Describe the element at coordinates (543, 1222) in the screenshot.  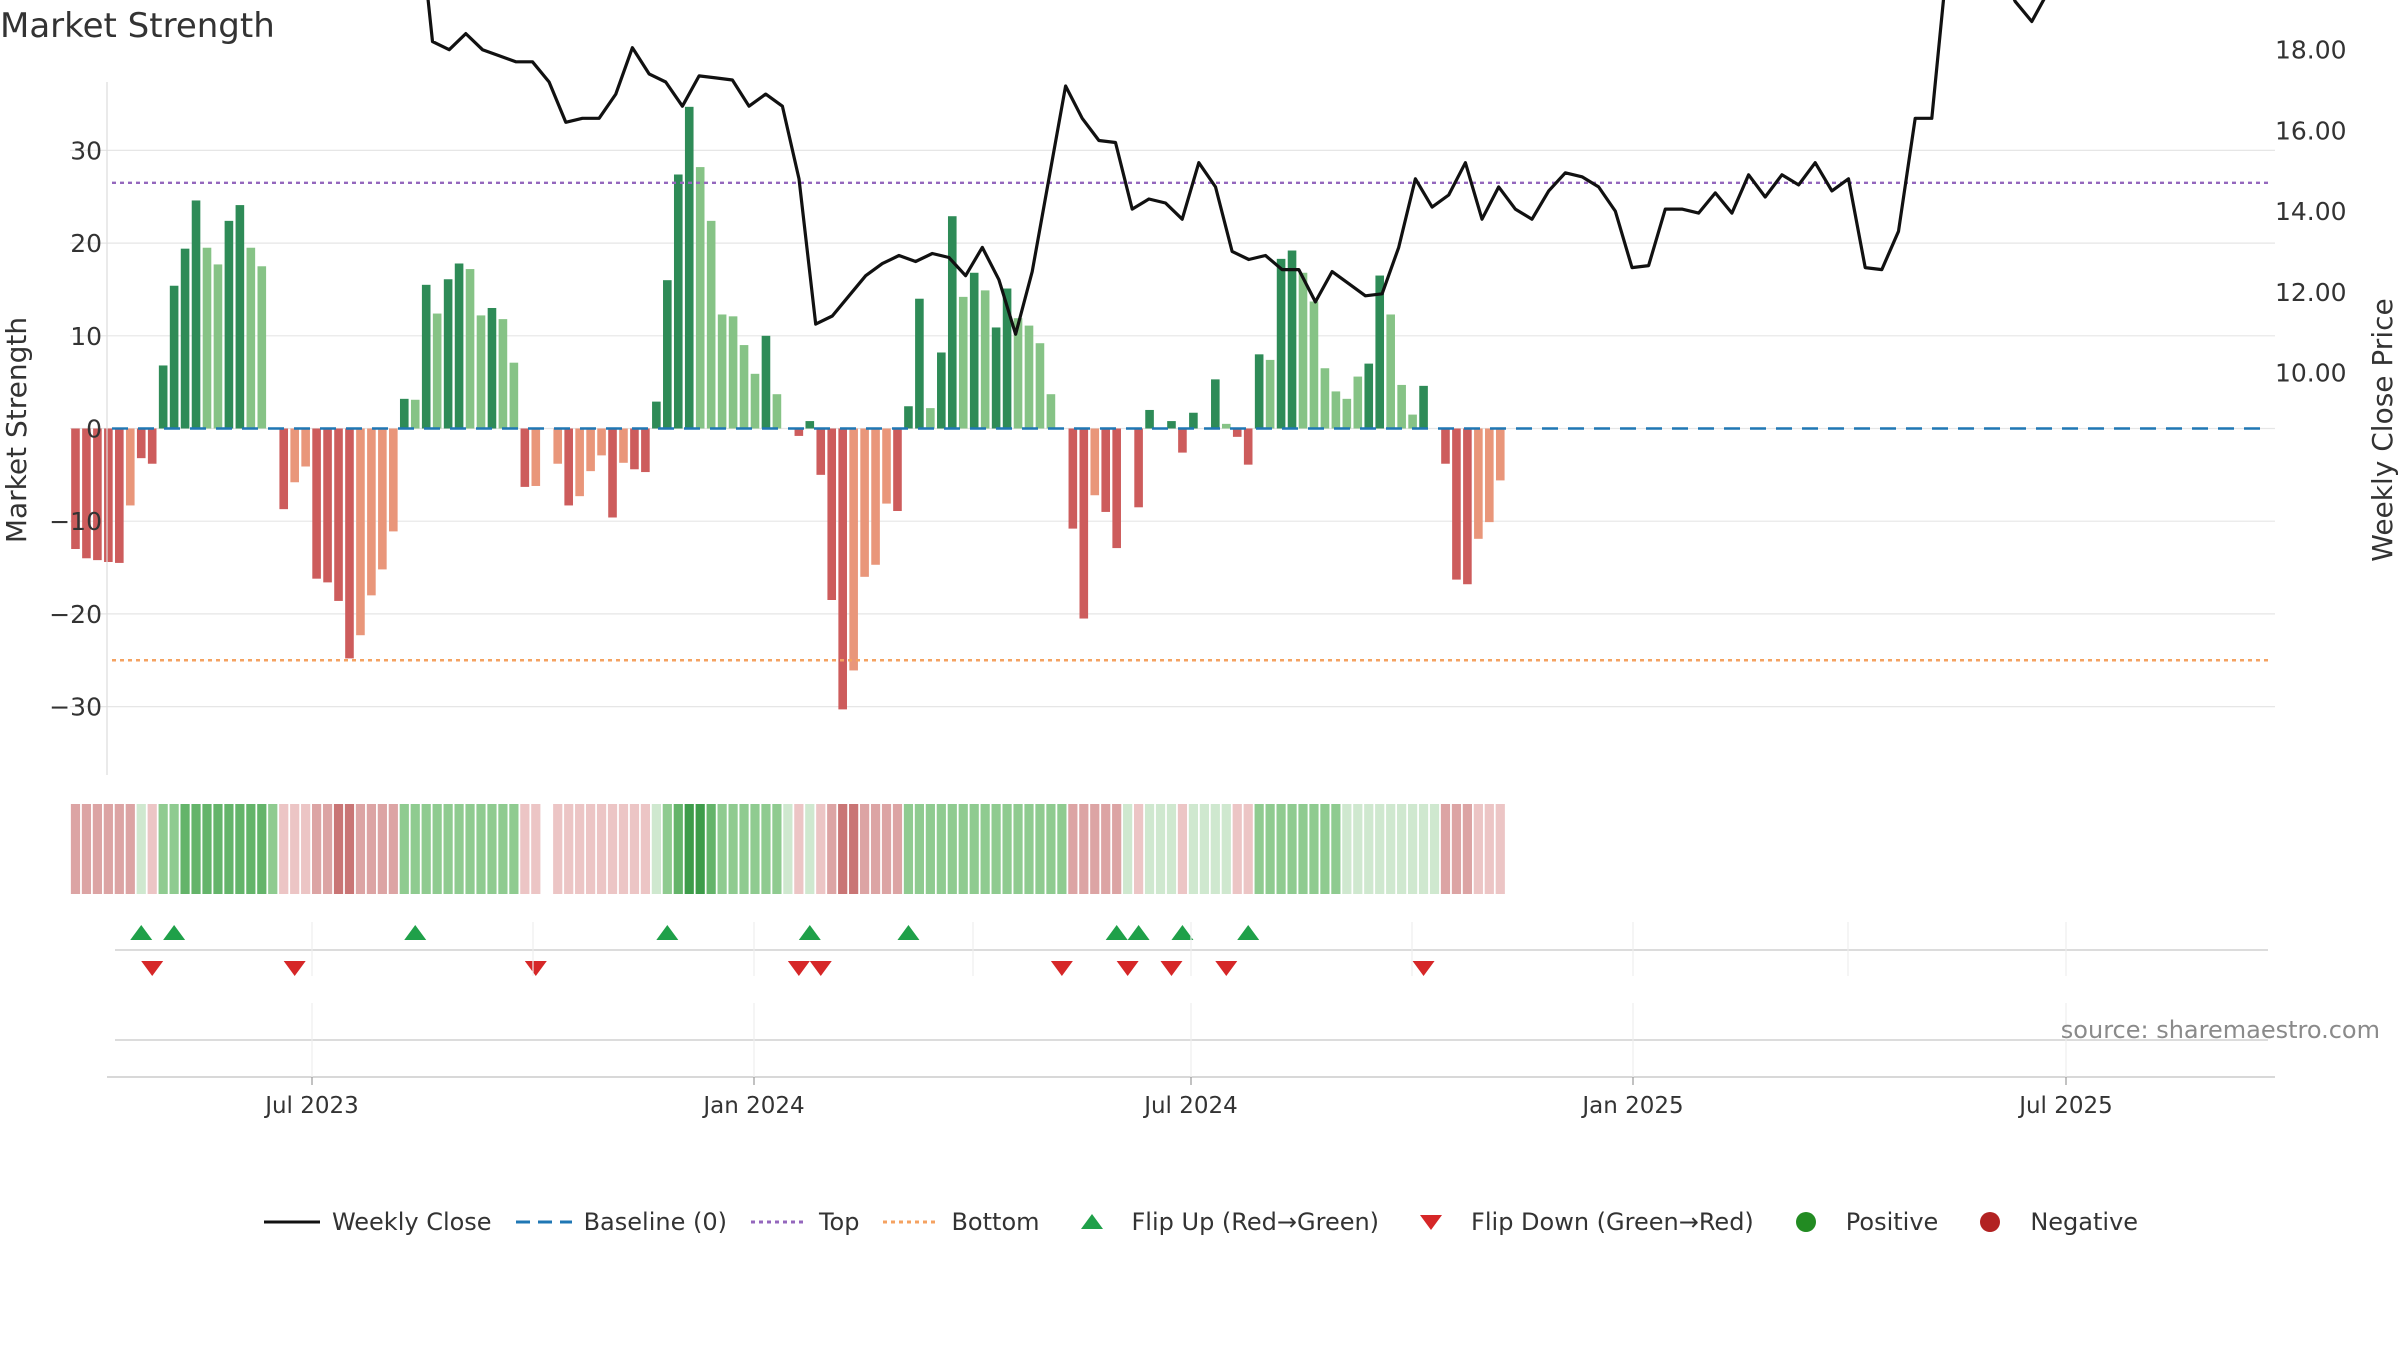
I see `line-dashed-icon` at that location.